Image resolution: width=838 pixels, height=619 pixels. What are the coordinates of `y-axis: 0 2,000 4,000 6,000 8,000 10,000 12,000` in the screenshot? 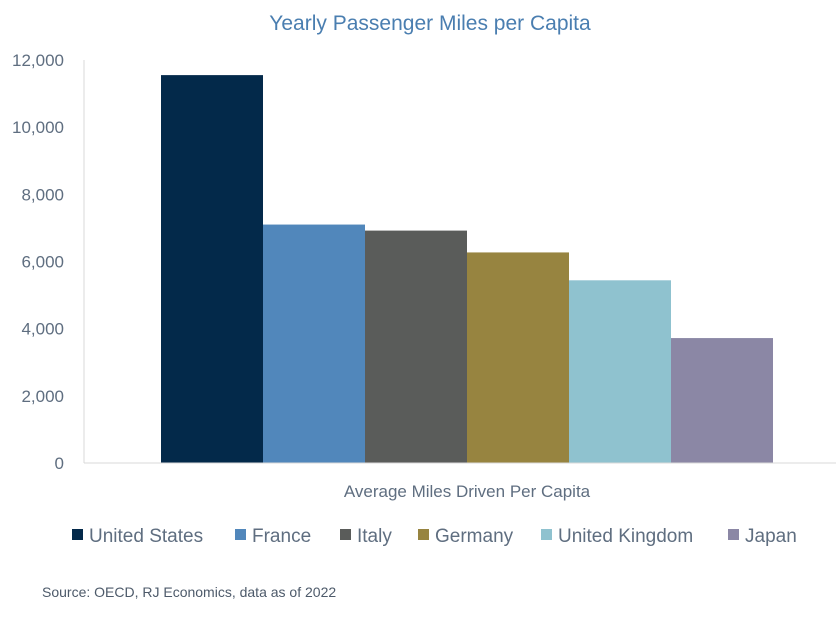 It's located at (38, 262).